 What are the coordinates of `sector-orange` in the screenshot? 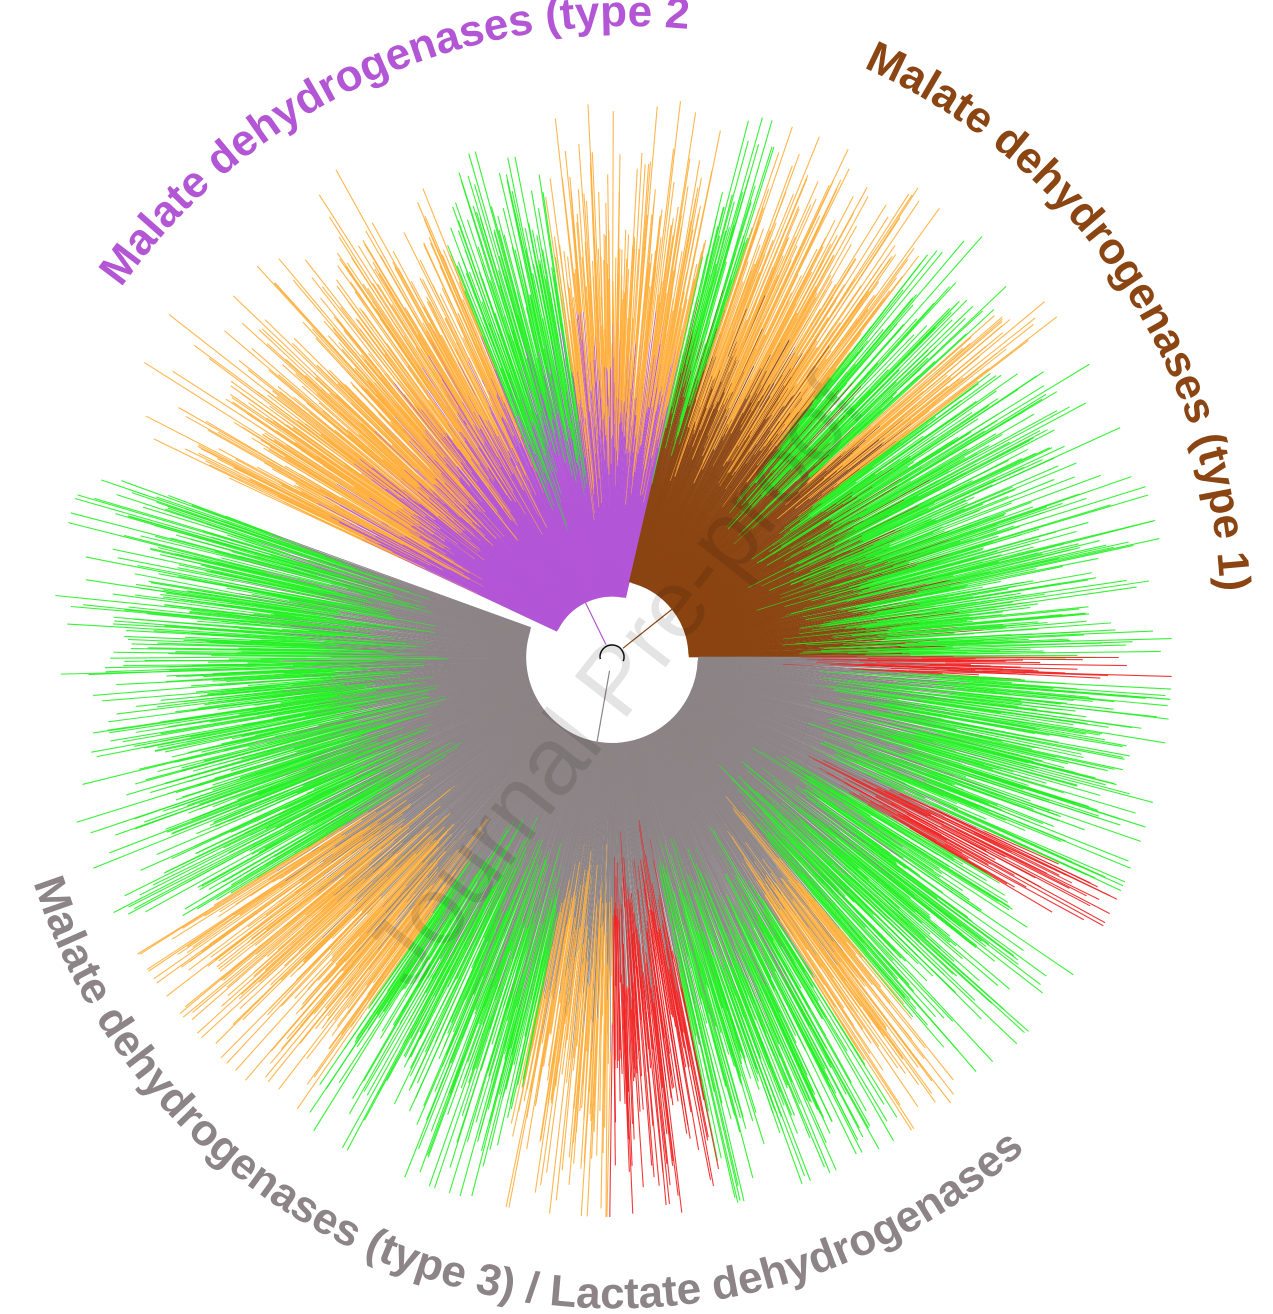 It's located at (787, 361).